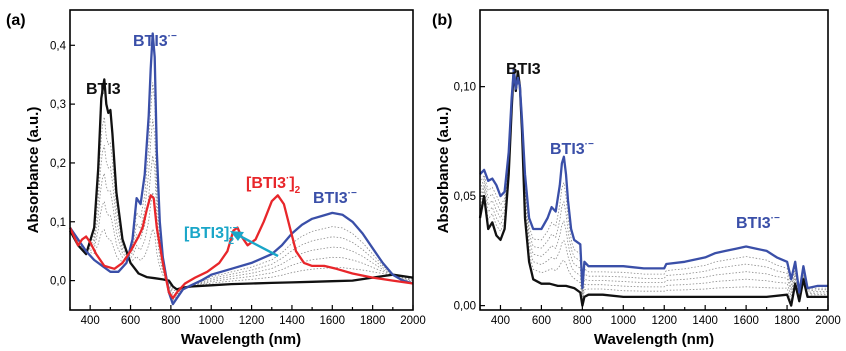 Image resolution: width=846 pixels, height=351 pixels. What do you see at coordinates (335, 197) in the screenshot?
I see `label-bti3-radical2-a: BTI3·−` at bounding box center [335, 197].